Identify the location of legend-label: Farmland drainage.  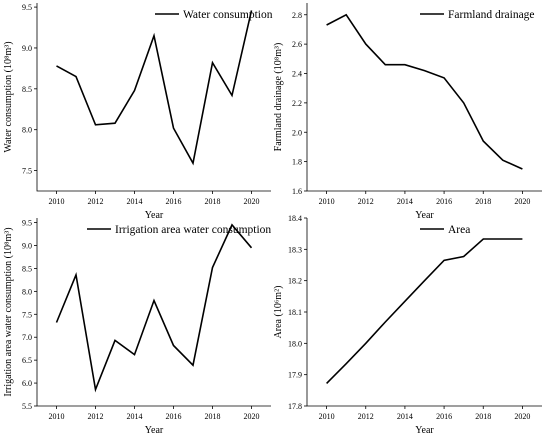
(491, 15).